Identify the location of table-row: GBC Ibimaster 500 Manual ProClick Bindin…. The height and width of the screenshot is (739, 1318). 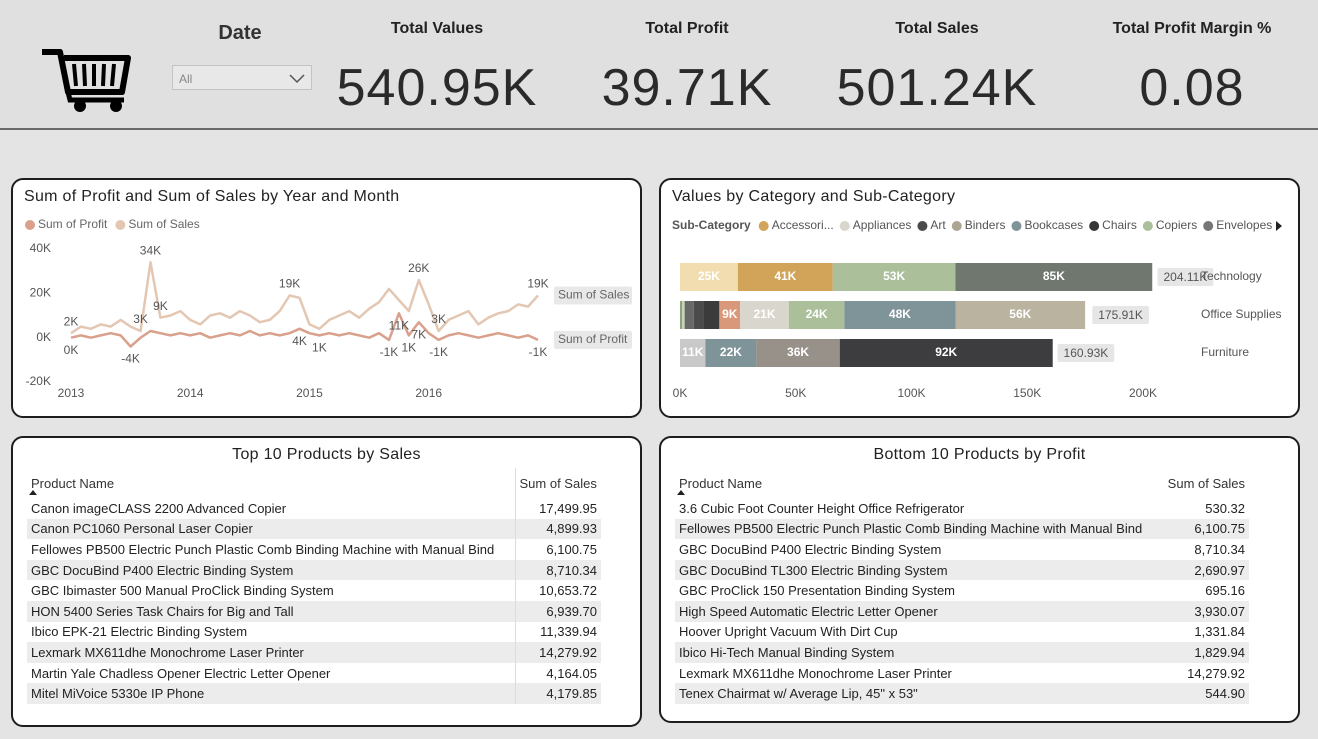
(314, 590).